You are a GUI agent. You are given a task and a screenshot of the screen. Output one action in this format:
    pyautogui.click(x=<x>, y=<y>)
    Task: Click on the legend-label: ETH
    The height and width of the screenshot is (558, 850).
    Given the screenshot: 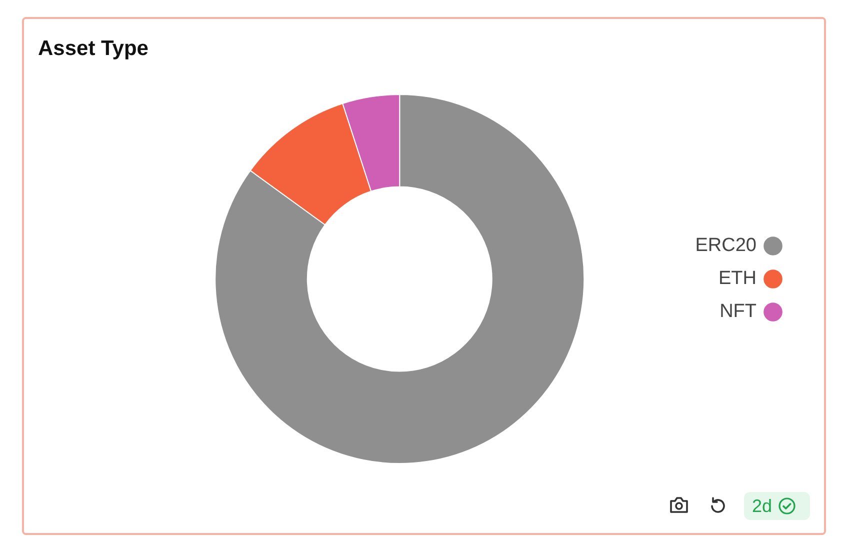 What is the action you would take?
    pyautogui.click(x=737, y=279)
    